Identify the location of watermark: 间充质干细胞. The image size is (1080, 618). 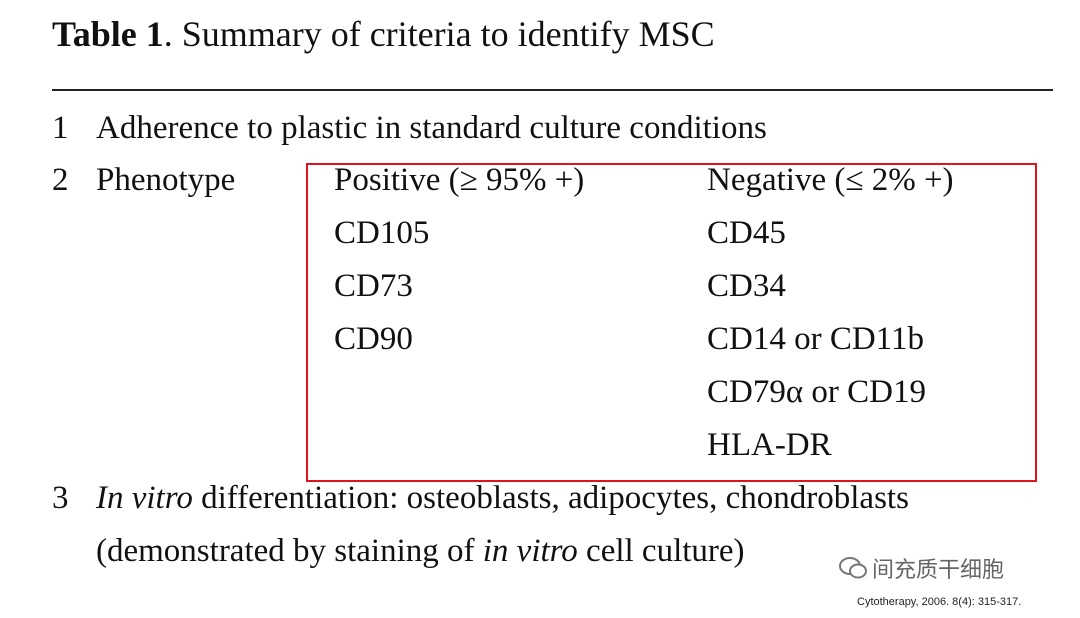
(921, 568).